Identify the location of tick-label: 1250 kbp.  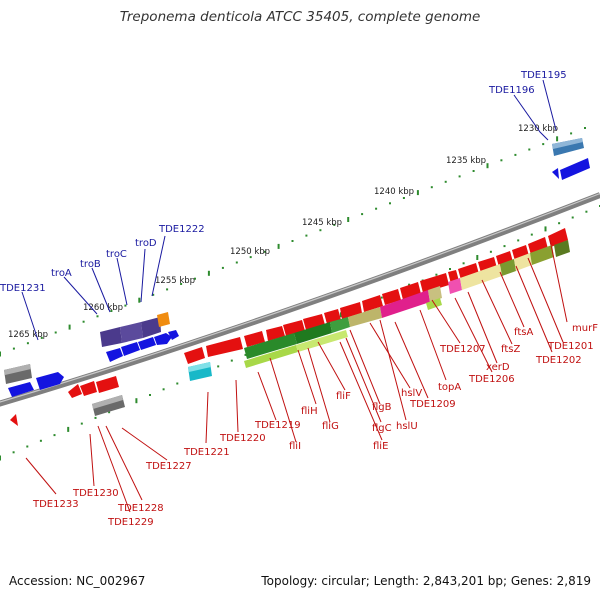
(250, 252).